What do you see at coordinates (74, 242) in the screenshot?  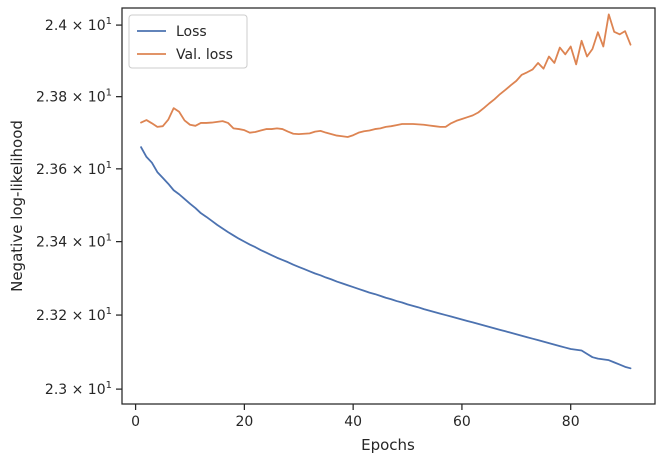 I see `y-tick-label: 2.34 × 10¹` at bounding box center [74, 242].